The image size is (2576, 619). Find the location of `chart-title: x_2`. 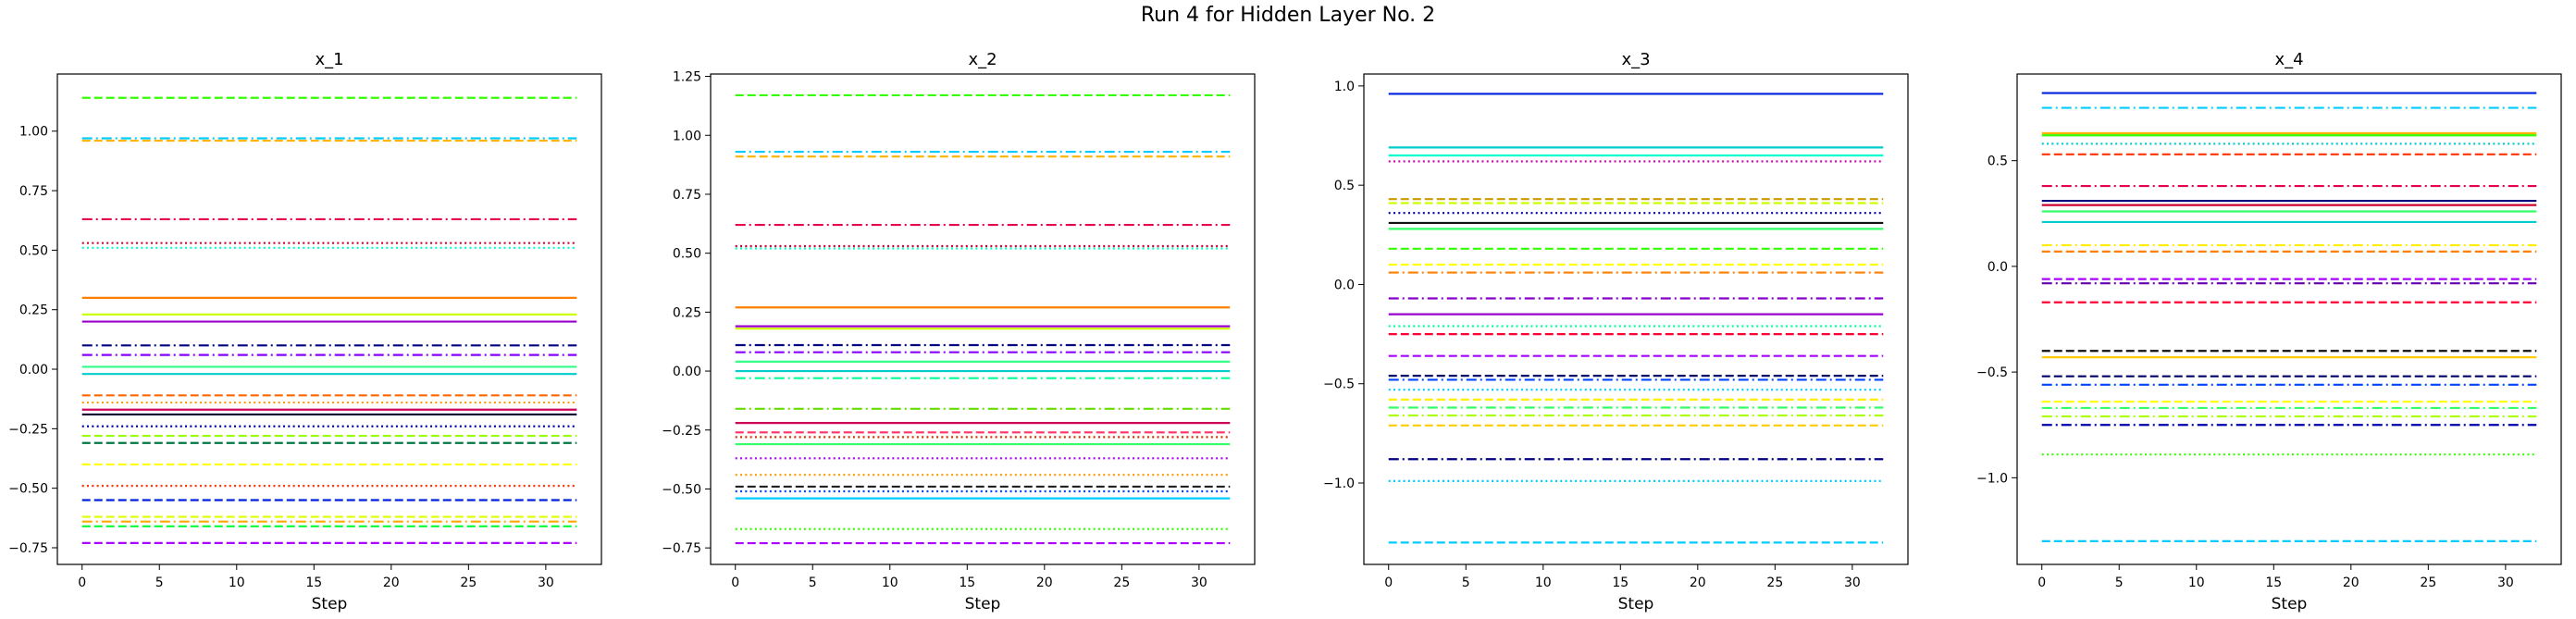

chart-title: x_2 is located at coordinates (982, 60).